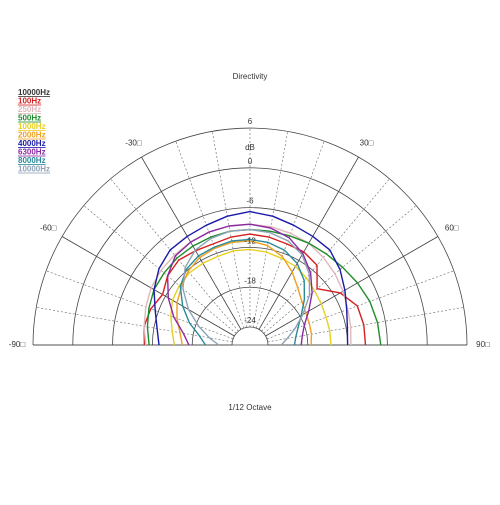 This screenshot has height=505, width=500. I want to click on x-tick-label: 30□, so click(367, 142).